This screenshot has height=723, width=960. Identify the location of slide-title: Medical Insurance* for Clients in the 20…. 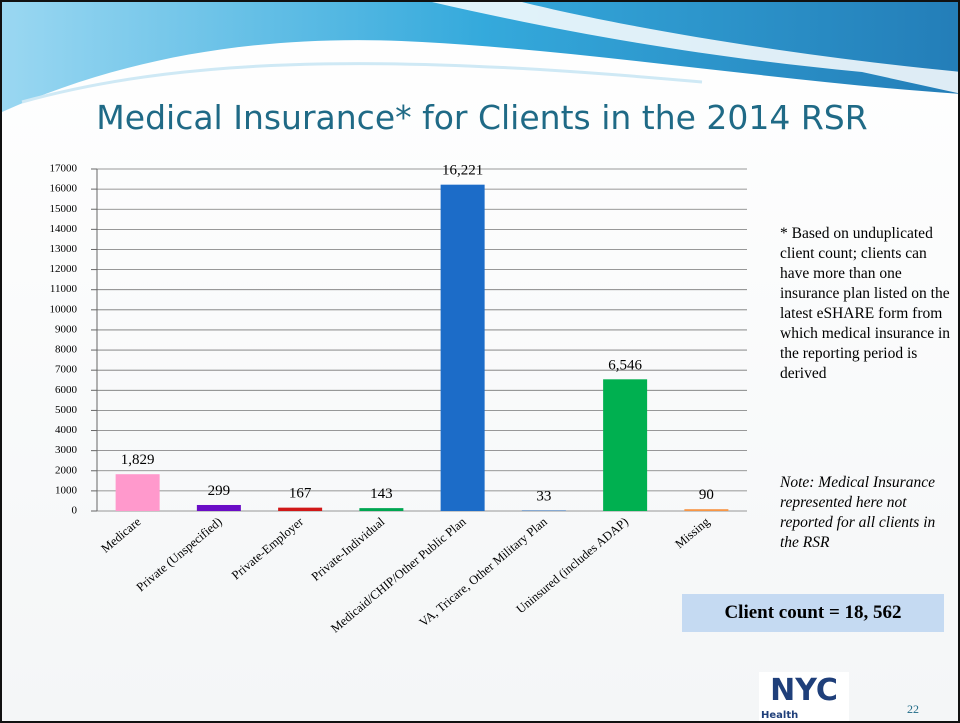
(482, 117).